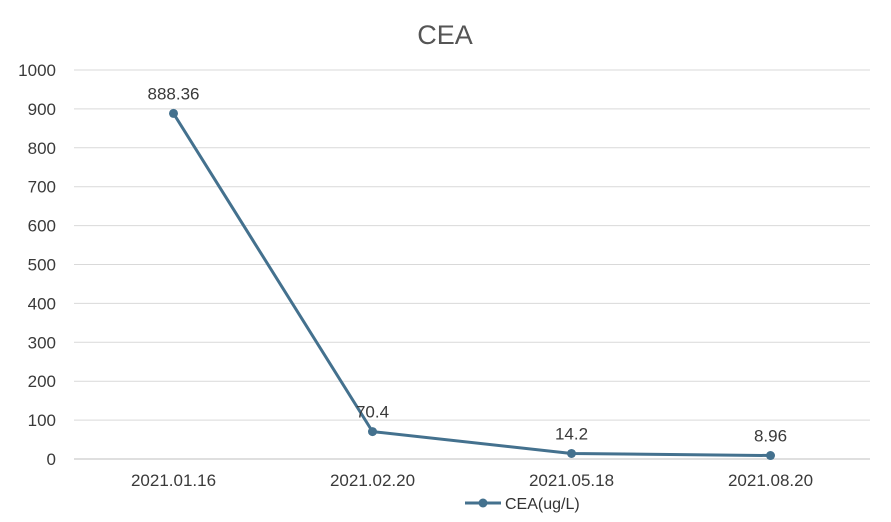 The image size is (891, 522). What do you see at coordinates (483, 503) in the screenshot?
I see `legend-point-marker` at bounding box center [483, 503].